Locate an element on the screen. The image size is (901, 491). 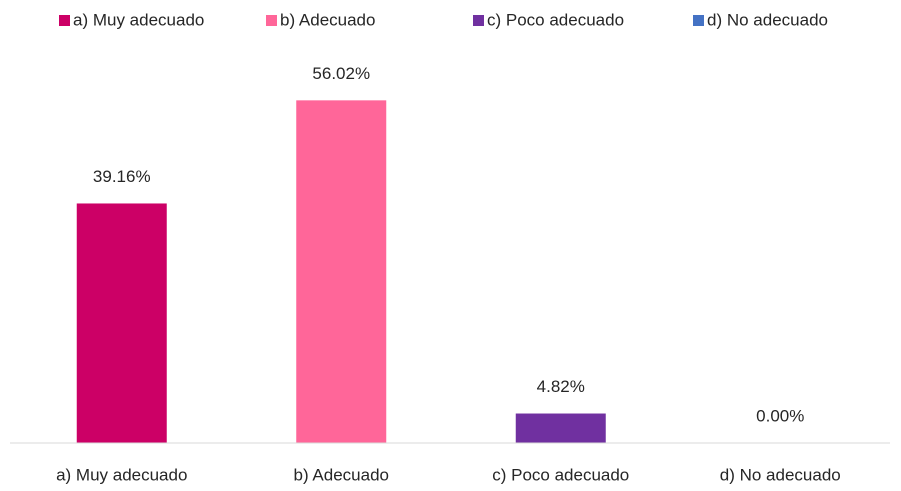
x-tick-label: a) Muy adecuado is located at coordinates (121, 474).